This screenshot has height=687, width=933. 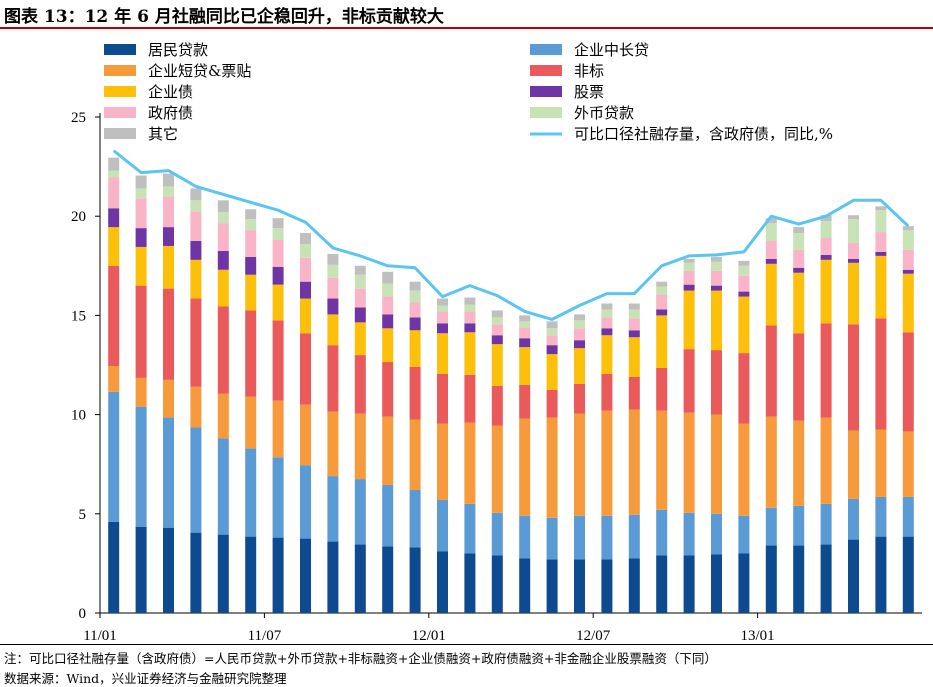 What do you see at coordinates (78, 316) in the screenshot?
I see `y-tick-label: 15` at bounding box center [78, 316].